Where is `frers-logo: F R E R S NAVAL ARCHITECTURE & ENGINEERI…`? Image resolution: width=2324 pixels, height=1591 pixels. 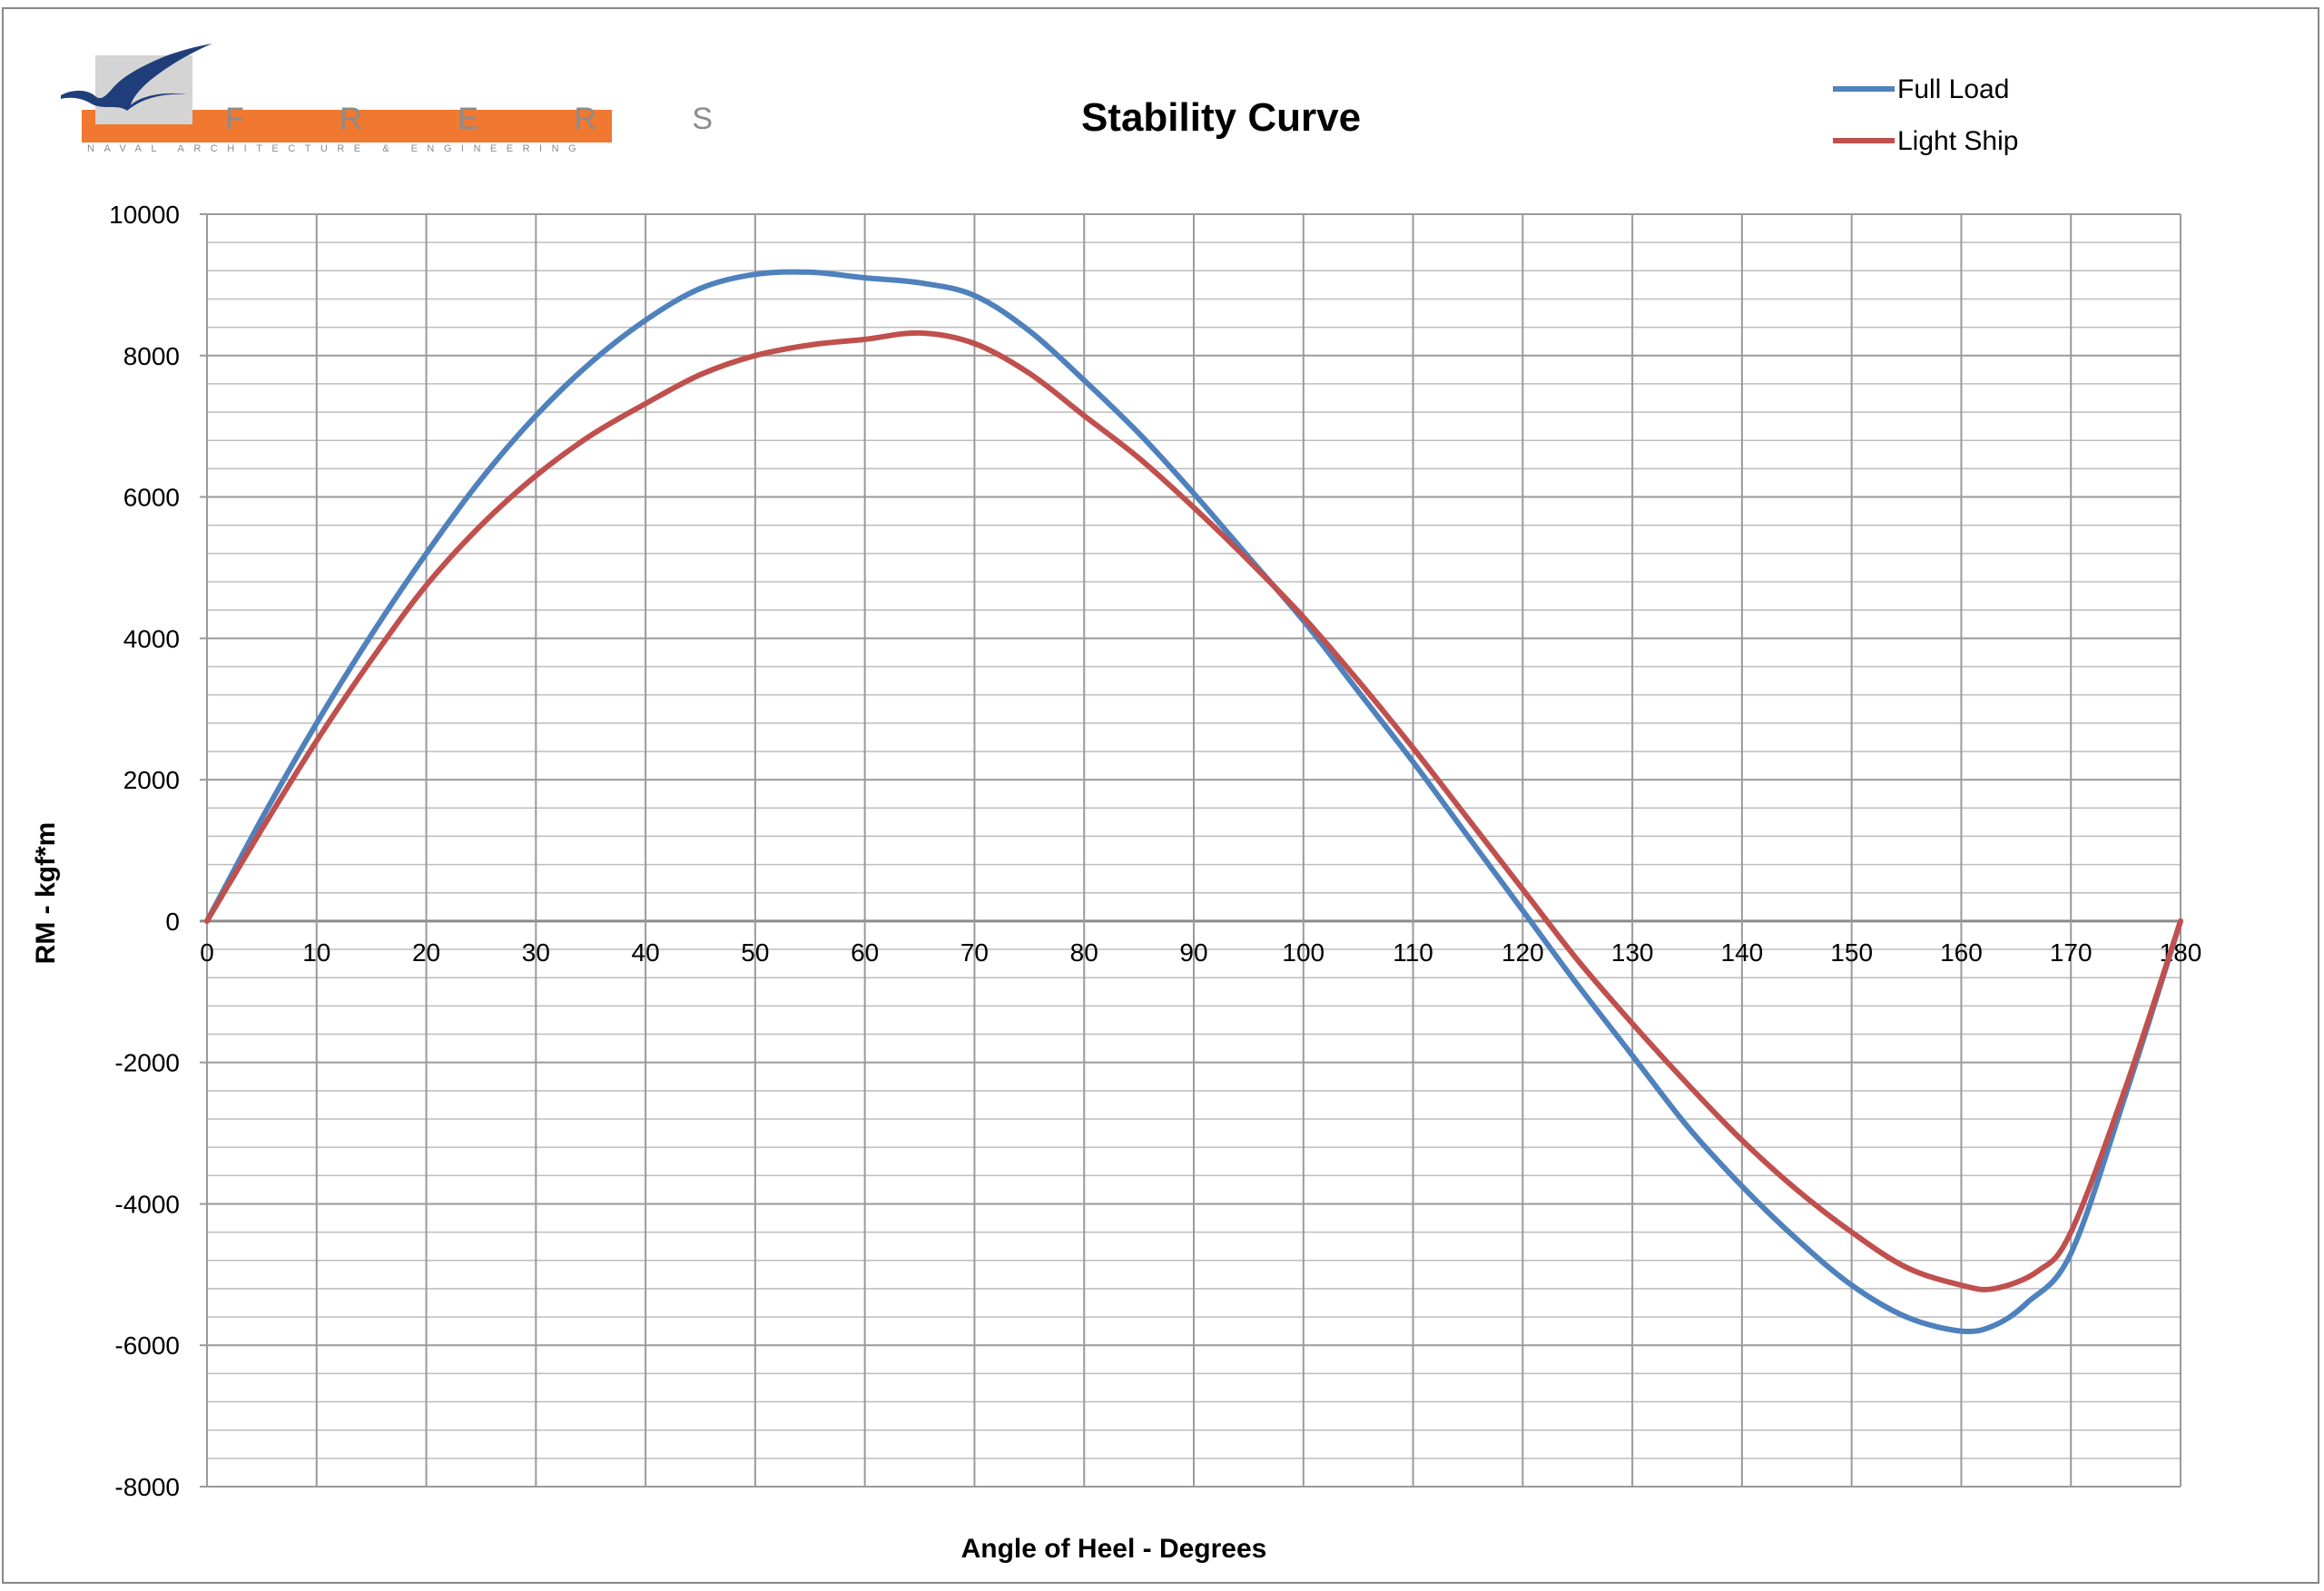
frers-logo: F R E R S NAVAL ARCHITECTURE & ENGINEERI… is located at coordinates (408, 99).